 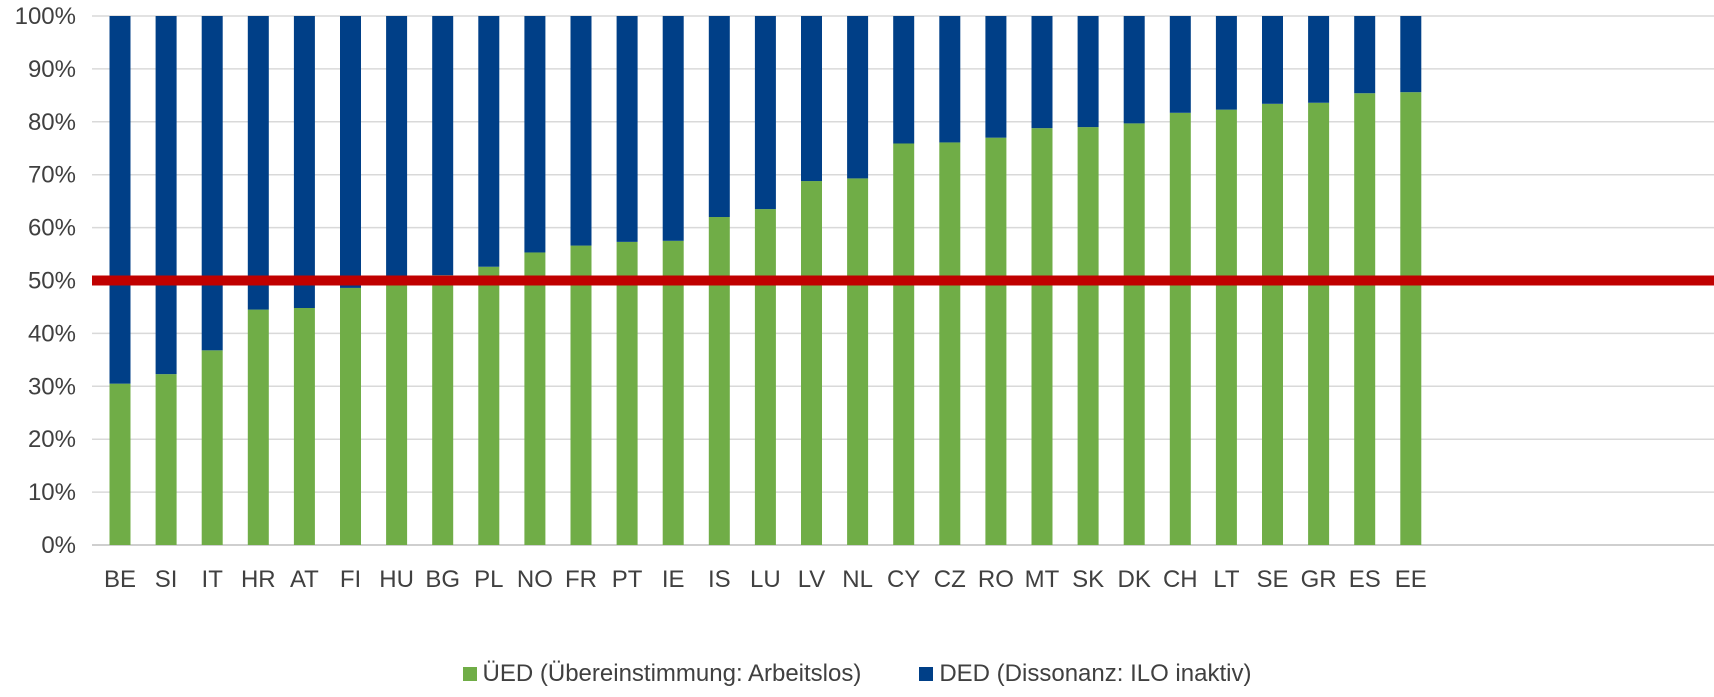 What do you see at coordinates (1095, 673) in the screenshot?
I see `legend-label-ded: DED (Dissonanz: ILO inaktiv)` at bounding box center [1095, 673].